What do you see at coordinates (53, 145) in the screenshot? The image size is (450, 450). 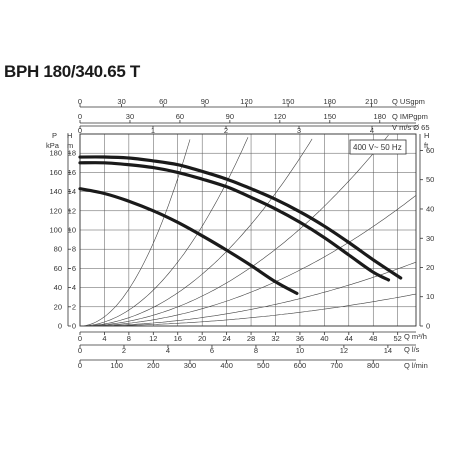 I see `label-kpa: kPa` at bounding box center [53, 145].